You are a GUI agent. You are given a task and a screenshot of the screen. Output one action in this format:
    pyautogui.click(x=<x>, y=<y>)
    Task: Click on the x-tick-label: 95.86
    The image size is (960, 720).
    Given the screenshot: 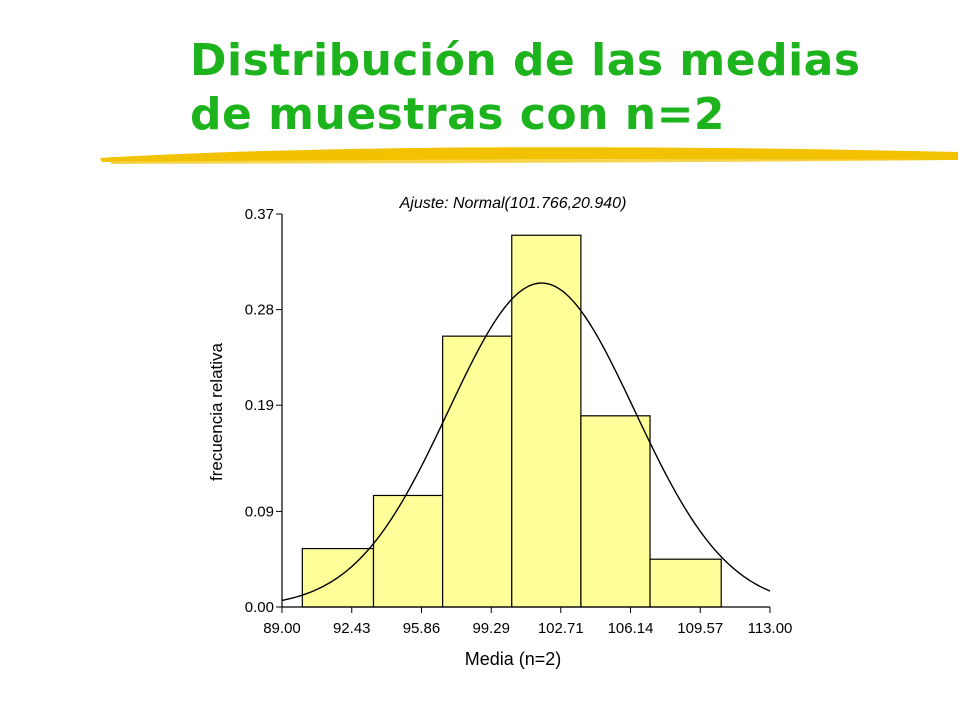 What is the action you would take?
    pyautogui.click(x=422, y=628)
    